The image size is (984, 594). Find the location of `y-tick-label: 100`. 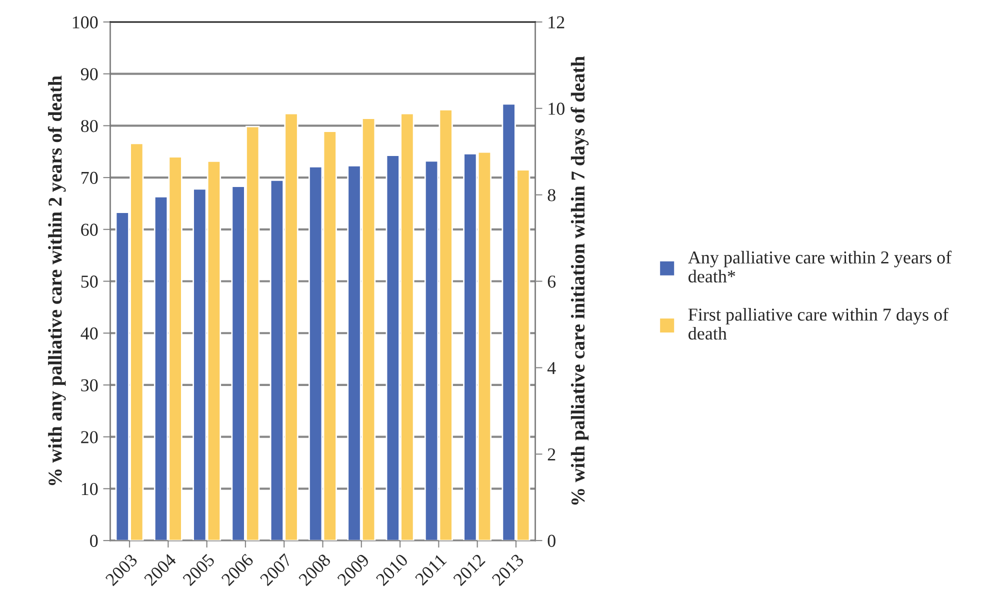

y-tick-label: 100 is located at coordinates (85, 22).